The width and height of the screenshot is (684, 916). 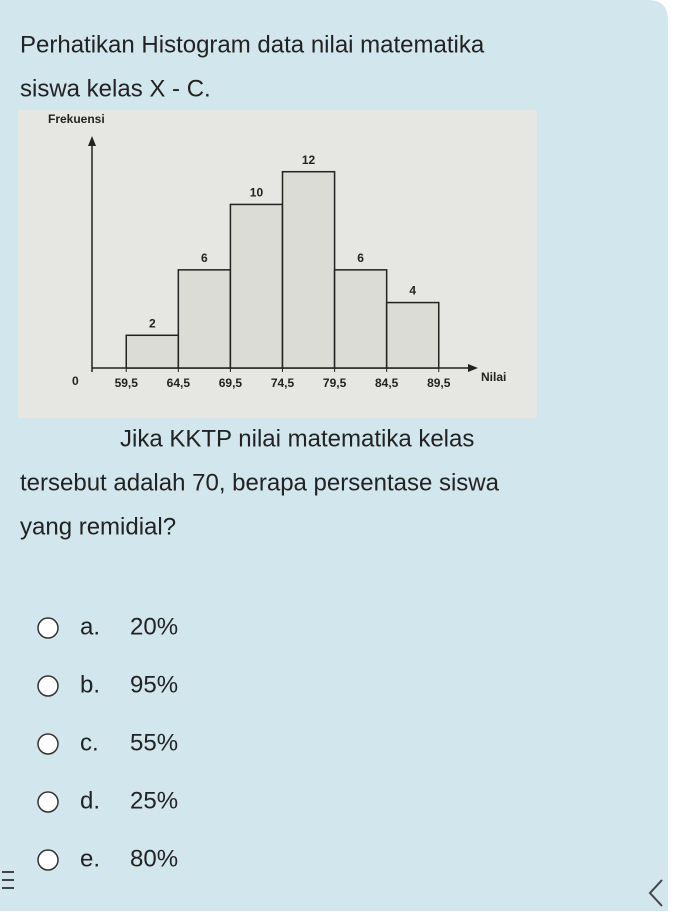 What do you see at coordinates (283, 383) in the screenshot?
I see `x-tick-label: 74,5` at bounding box center [283, 383].